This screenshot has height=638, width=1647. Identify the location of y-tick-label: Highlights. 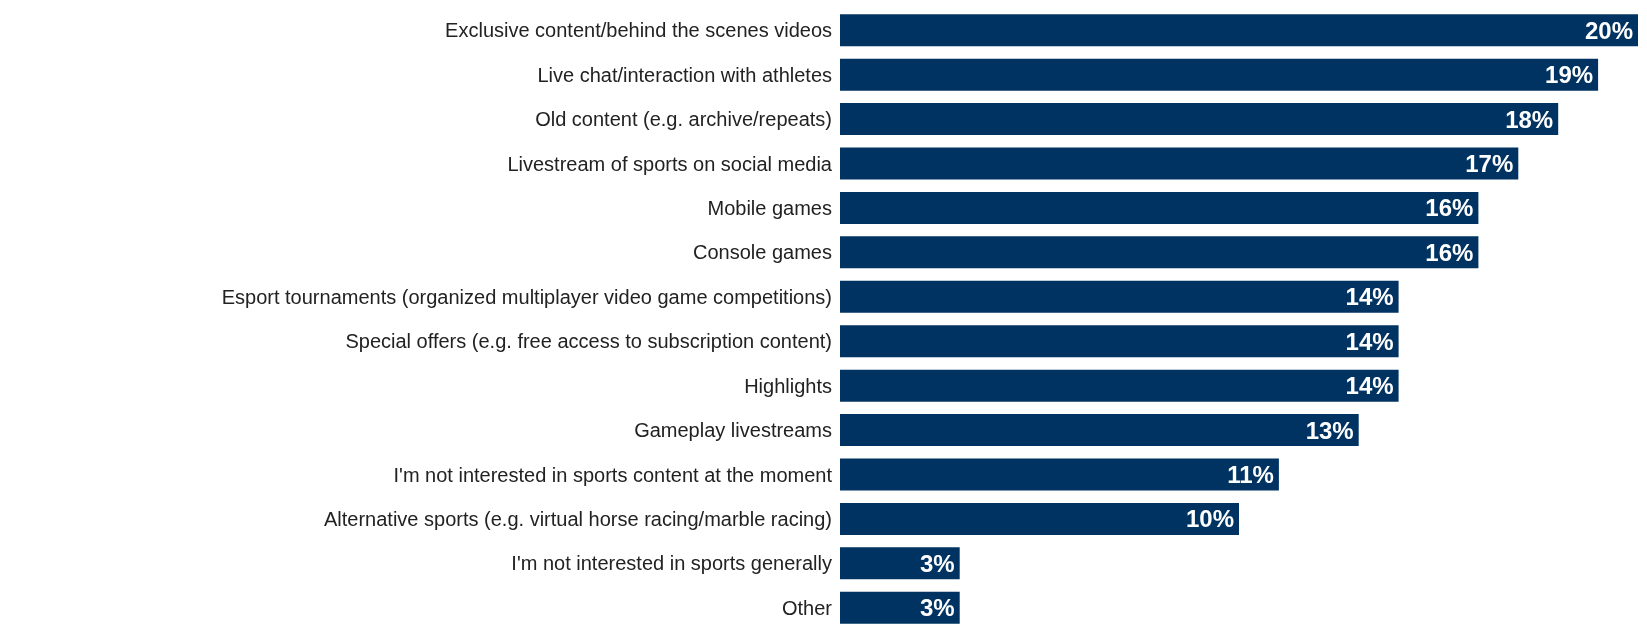
(788, 385).